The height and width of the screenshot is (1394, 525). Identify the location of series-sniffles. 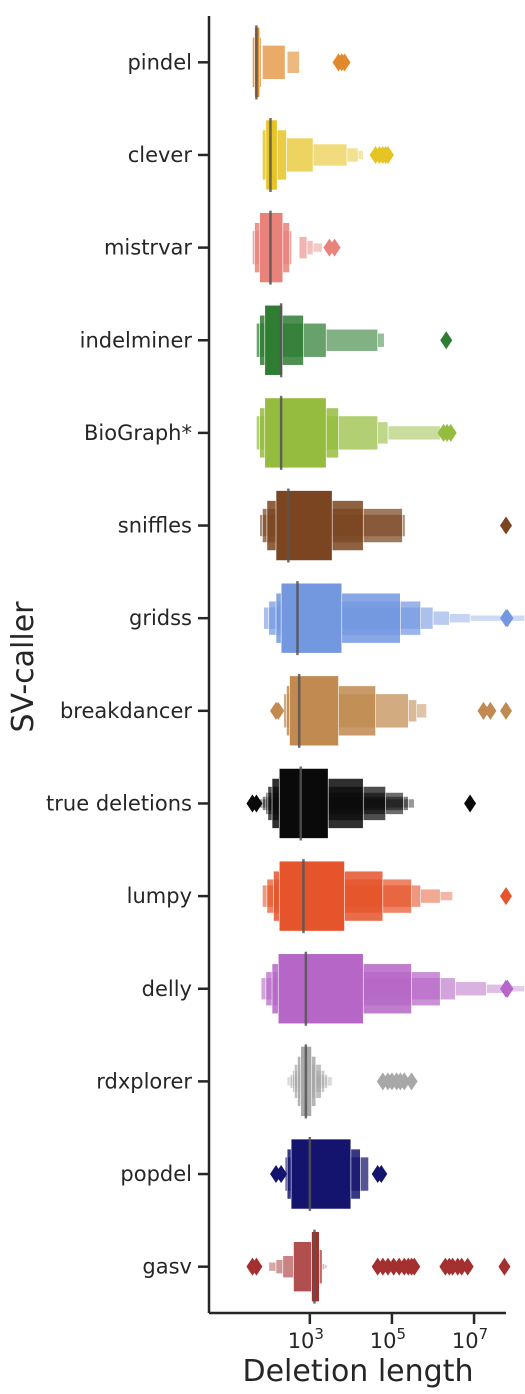
(385, 525).